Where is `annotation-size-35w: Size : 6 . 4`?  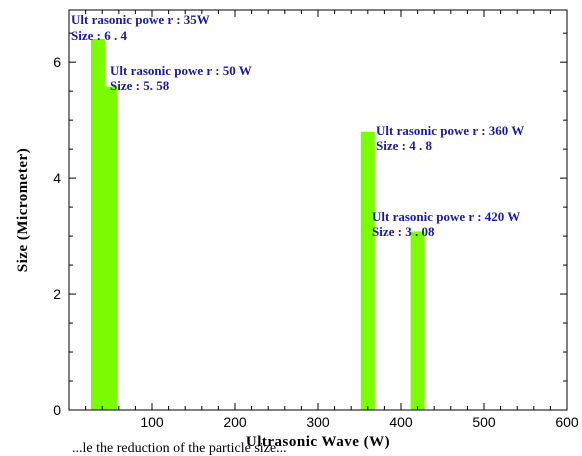 annotation-size-35w: Size : 6 . 4 is located at coordinates (99, 35).